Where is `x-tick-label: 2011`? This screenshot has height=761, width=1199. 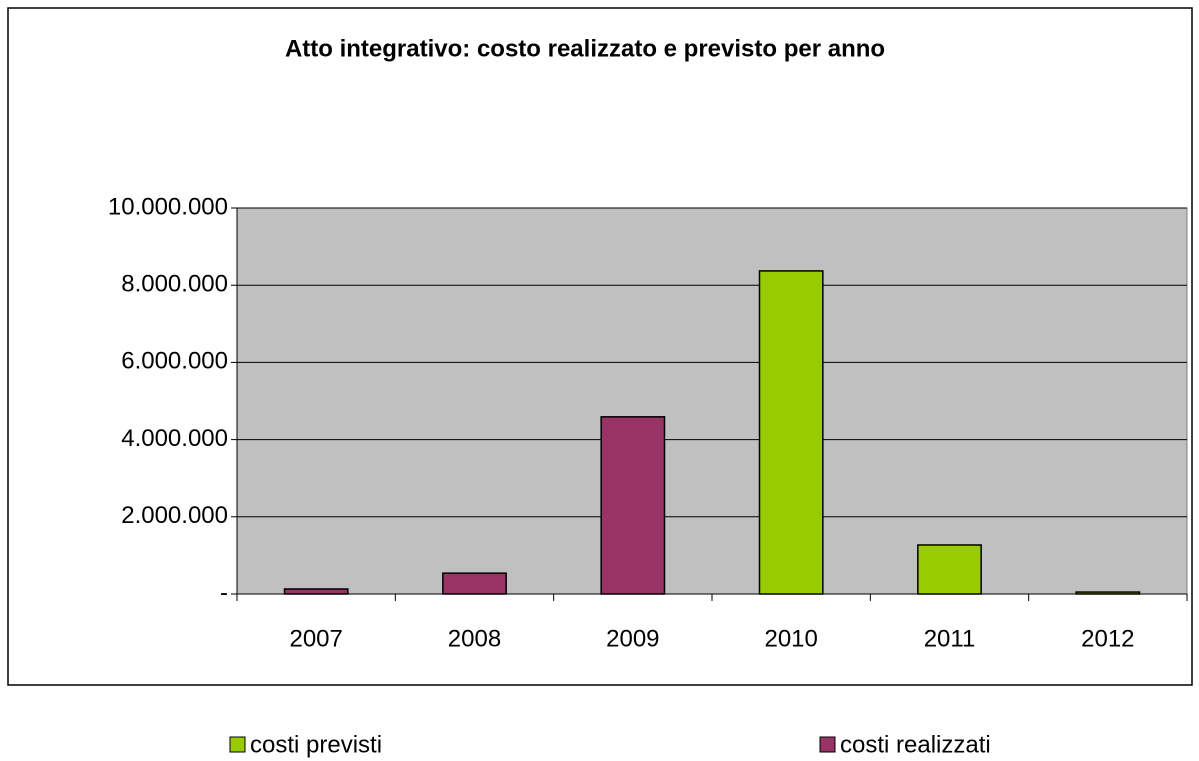
x-tick-label: 2011 is located at coordinates (950, 638).